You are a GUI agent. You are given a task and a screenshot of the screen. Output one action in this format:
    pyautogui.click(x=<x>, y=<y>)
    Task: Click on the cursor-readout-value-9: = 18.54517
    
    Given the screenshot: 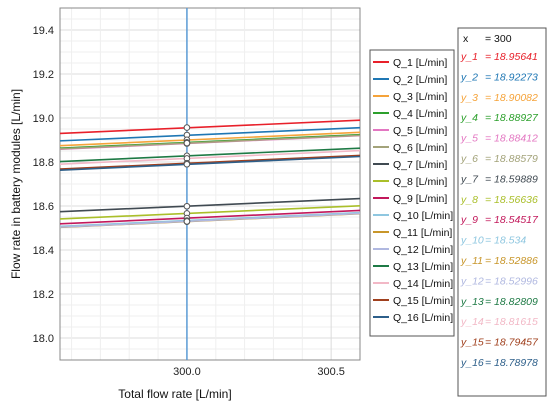 What is the action you would take?
    pyautogui.click(x=512, y=220)
    